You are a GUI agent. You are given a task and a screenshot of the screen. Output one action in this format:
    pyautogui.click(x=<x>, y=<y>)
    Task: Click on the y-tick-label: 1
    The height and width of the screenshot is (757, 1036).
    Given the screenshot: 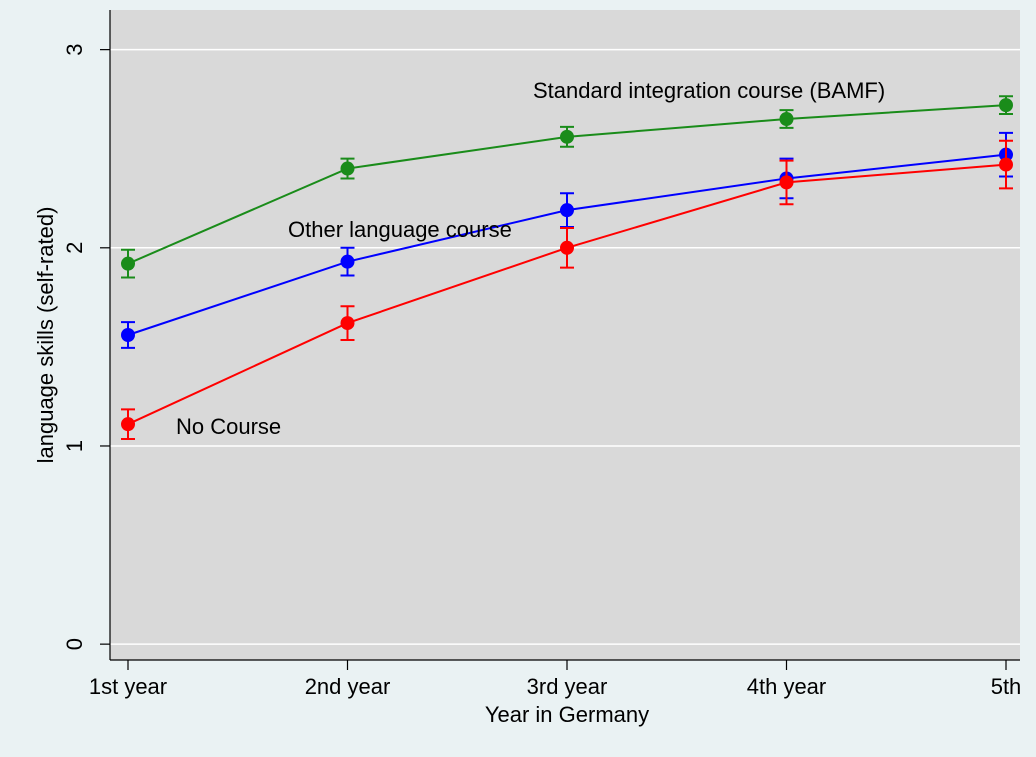 What is the action you would take?
    pyautogui.click(x=74, y=446)
    